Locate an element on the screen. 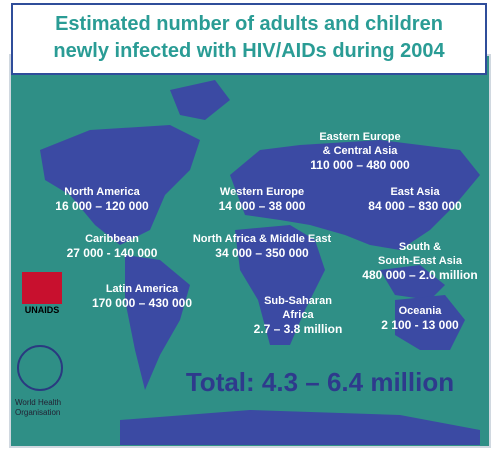 The width and height of the screenshot is (500, 451). region-range: 16 000 – 120 000 is located at coordinates (102, 206).